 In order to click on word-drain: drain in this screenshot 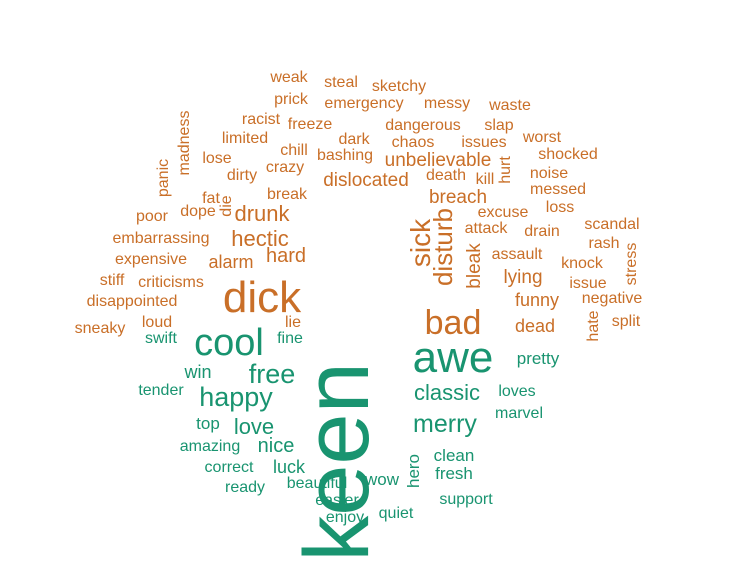, I will do `click(542, 231)`.